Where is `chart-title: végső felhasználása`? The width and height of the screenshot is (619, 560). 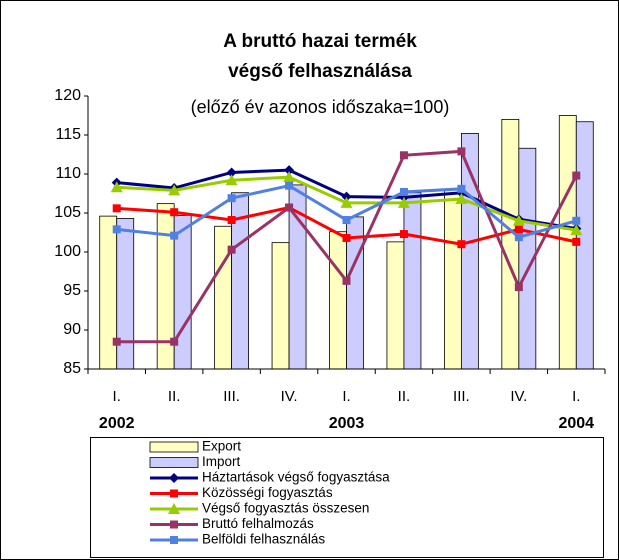 chart-title: végső felhasználása is located at coordinates (320, 71).